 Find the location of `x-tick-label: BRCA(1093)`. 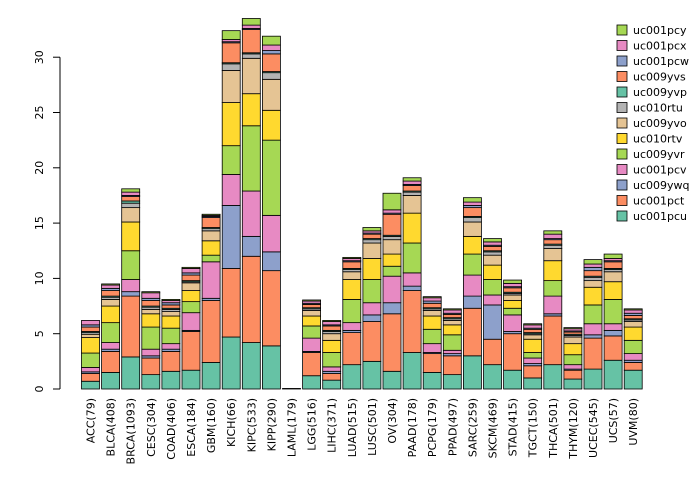

x-tick-label: BRCA(1093) is located at coordinates (131, 431).